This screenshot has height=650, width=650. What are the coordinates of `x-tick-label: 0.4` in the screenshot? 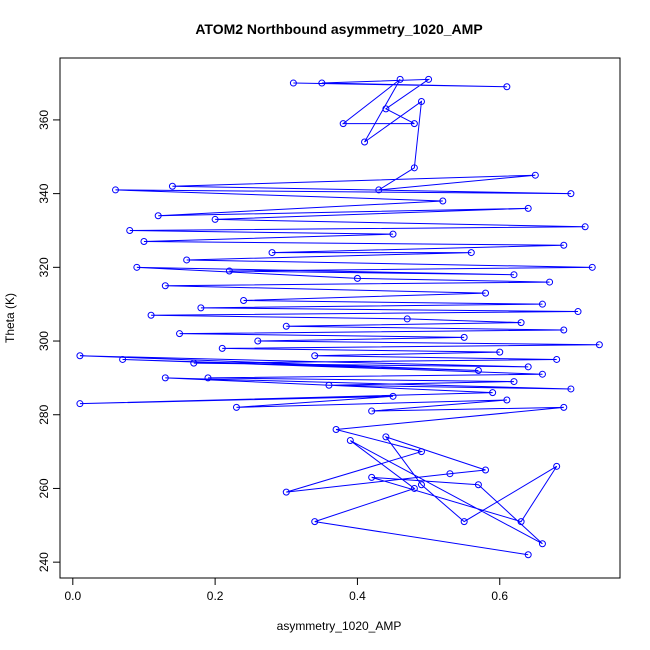 It's located at (357, 596).